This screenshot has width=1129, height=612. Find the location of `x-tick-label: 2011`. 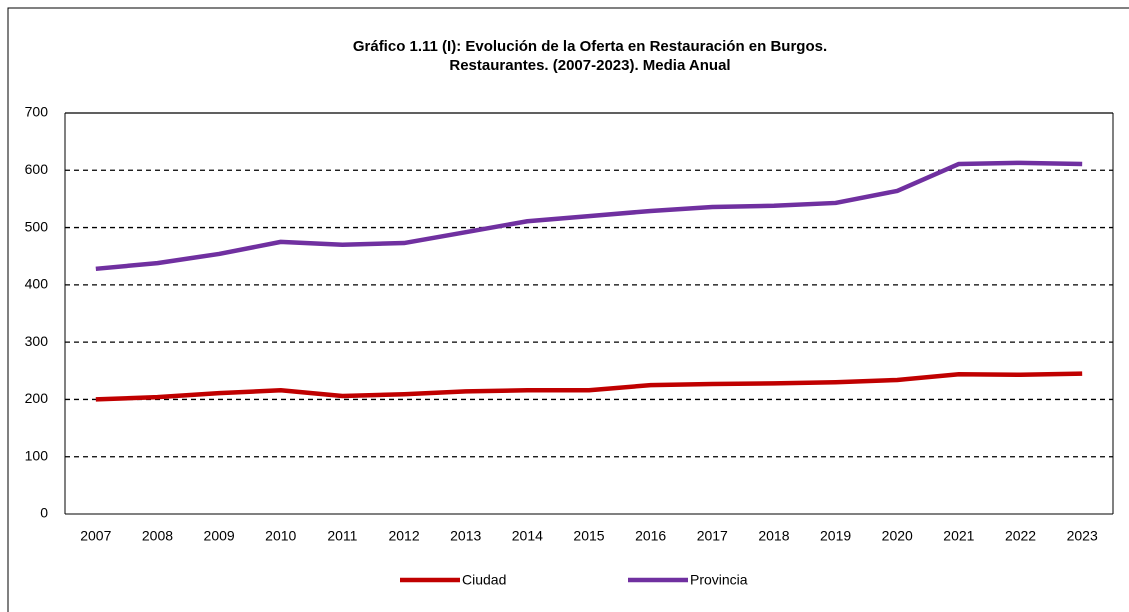

x-tick-label: 2011 is located at coordinates (342, 536).